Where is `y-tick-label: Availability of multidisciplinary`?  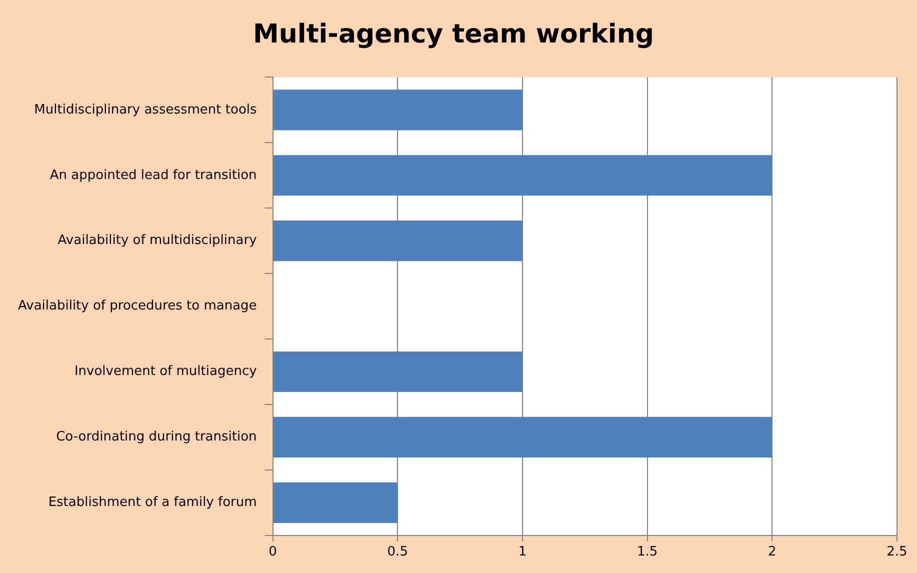 y-tick-label: Availability of multidisciplinary is located at coordinates (158, 240).